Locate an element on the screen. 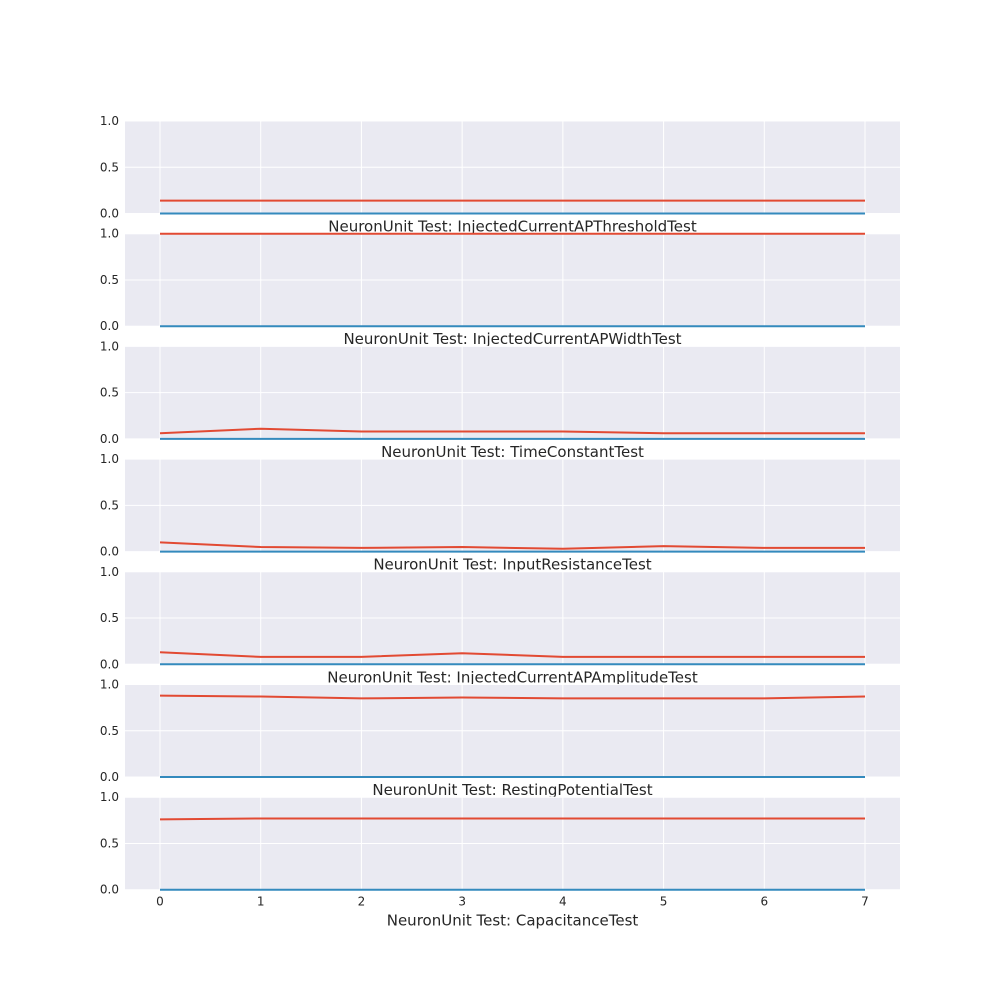 The height and width of the screenshot is (1000, 1000). subplot-title: NeuronUnit Test: InputResistanceTest is located at coordinates (512, 565).